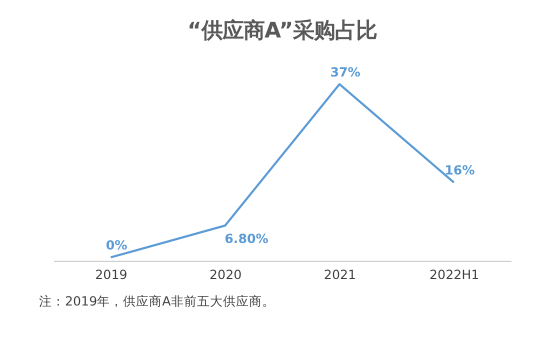 This screenshot has width=550, height=364. Describe the element at coordinates (117, 245) in the screenshot. I see `data-label: 0%` at that location.